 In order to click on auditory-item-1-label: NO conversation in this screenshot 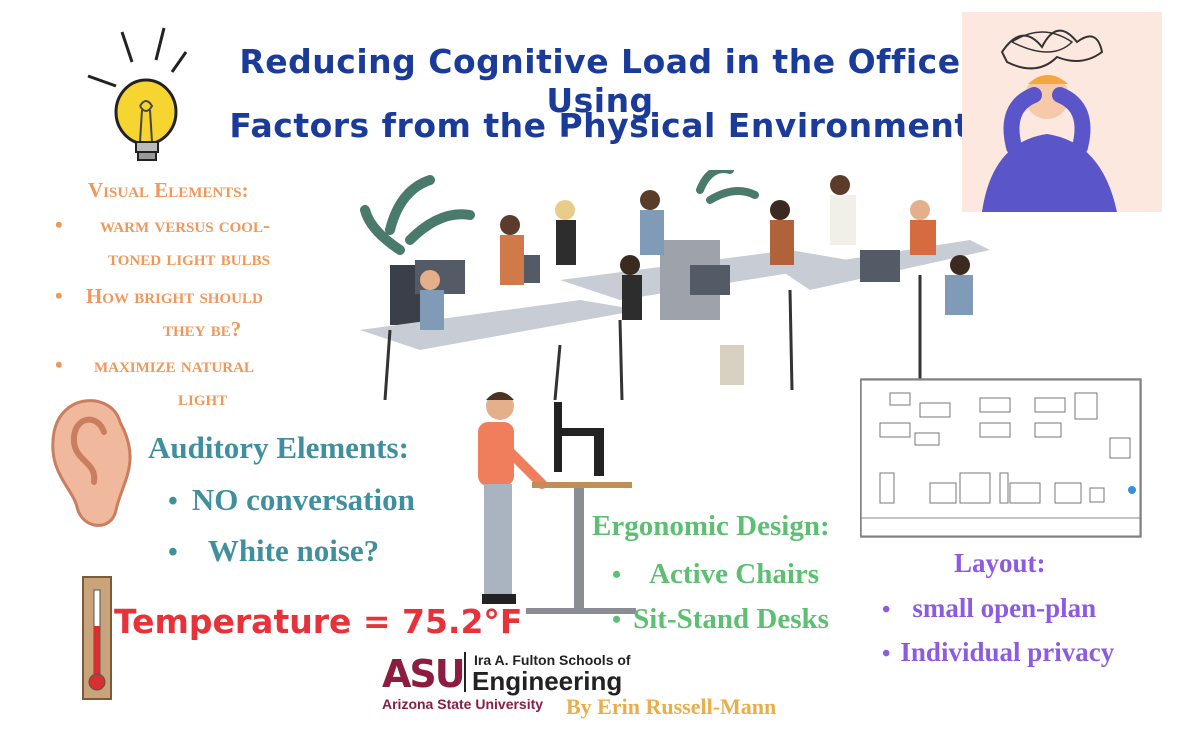, I will do `click(303, 499)`.